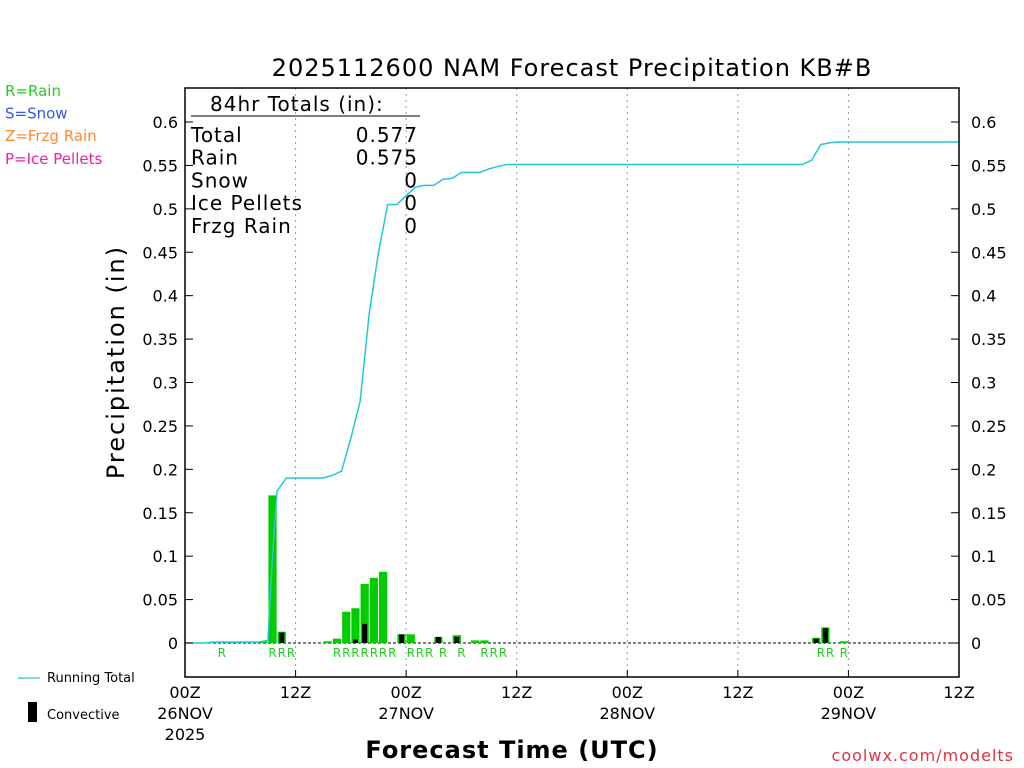 This screenshot has width=1024, height=768. What do you see at coordinates (160, 252) in the screenshot?
I see `y-tick-label-left-9: 0.45` at bounding box center [160, 252].